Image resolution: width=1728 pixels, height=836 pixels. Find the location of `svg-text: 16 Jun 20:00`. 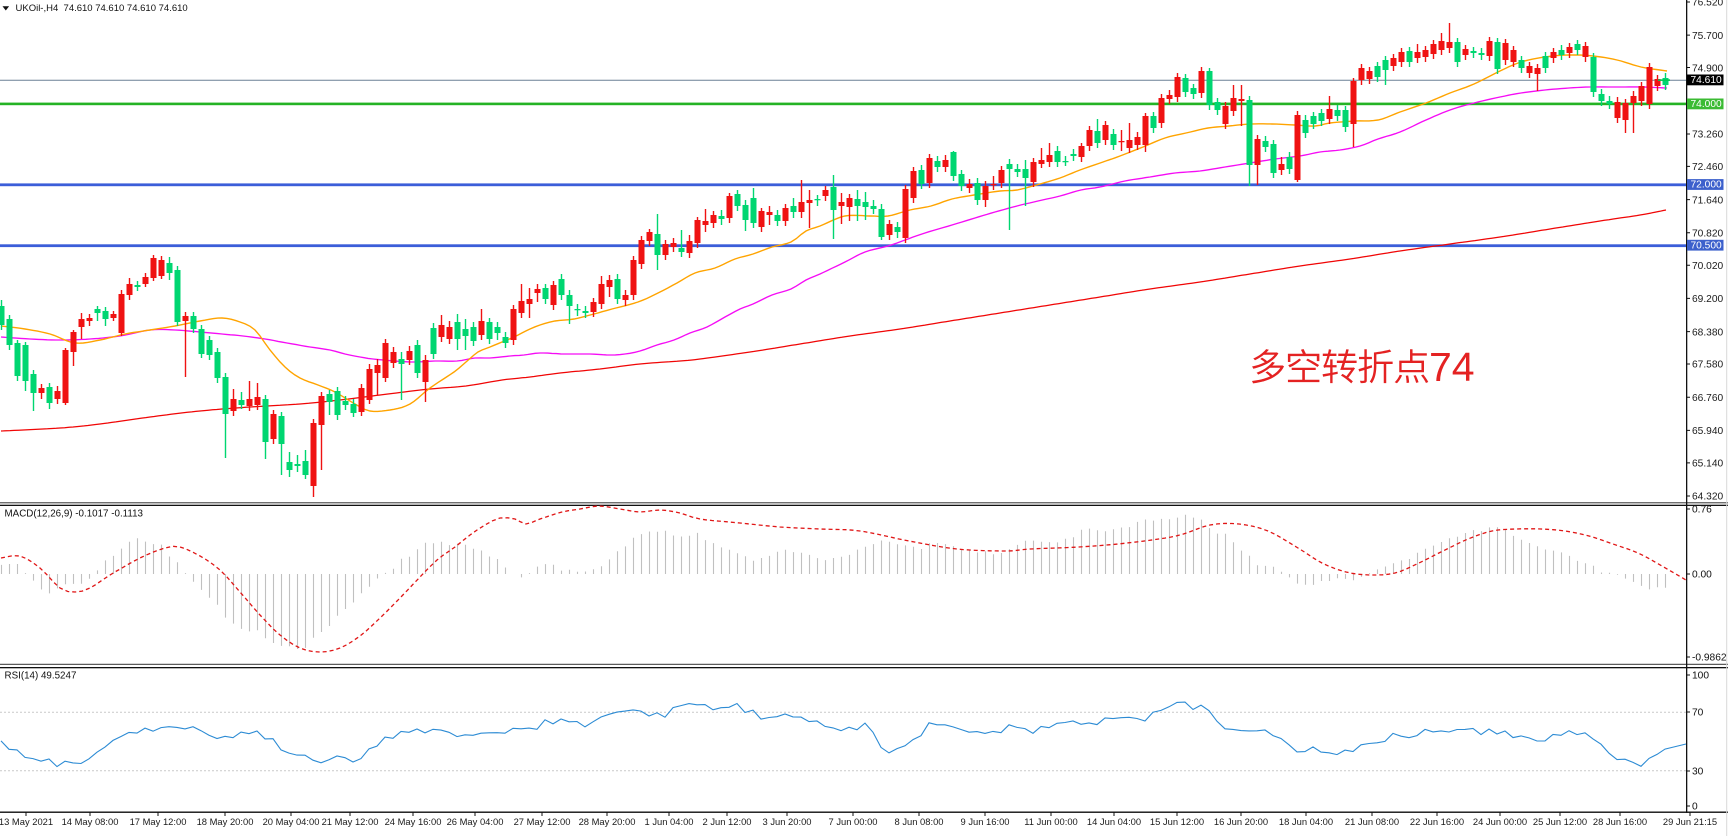

svg-text: 16 Jun 20:00 is located at coordinates (1241, 821).